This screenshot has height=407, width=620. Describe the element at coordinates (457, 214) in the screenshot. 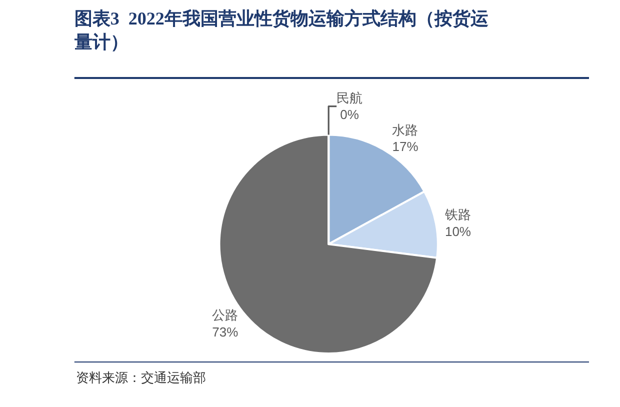

I see `slice-label: 铁路` at that location.